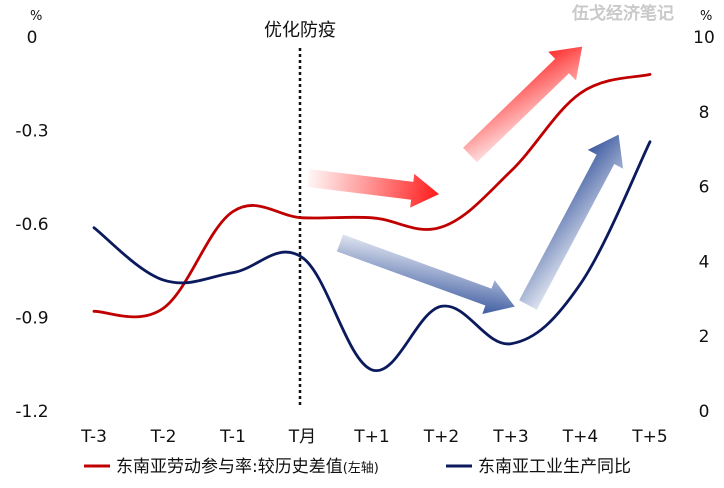  I want to click on right-axis-tick-label: 10, so click(704, 38).